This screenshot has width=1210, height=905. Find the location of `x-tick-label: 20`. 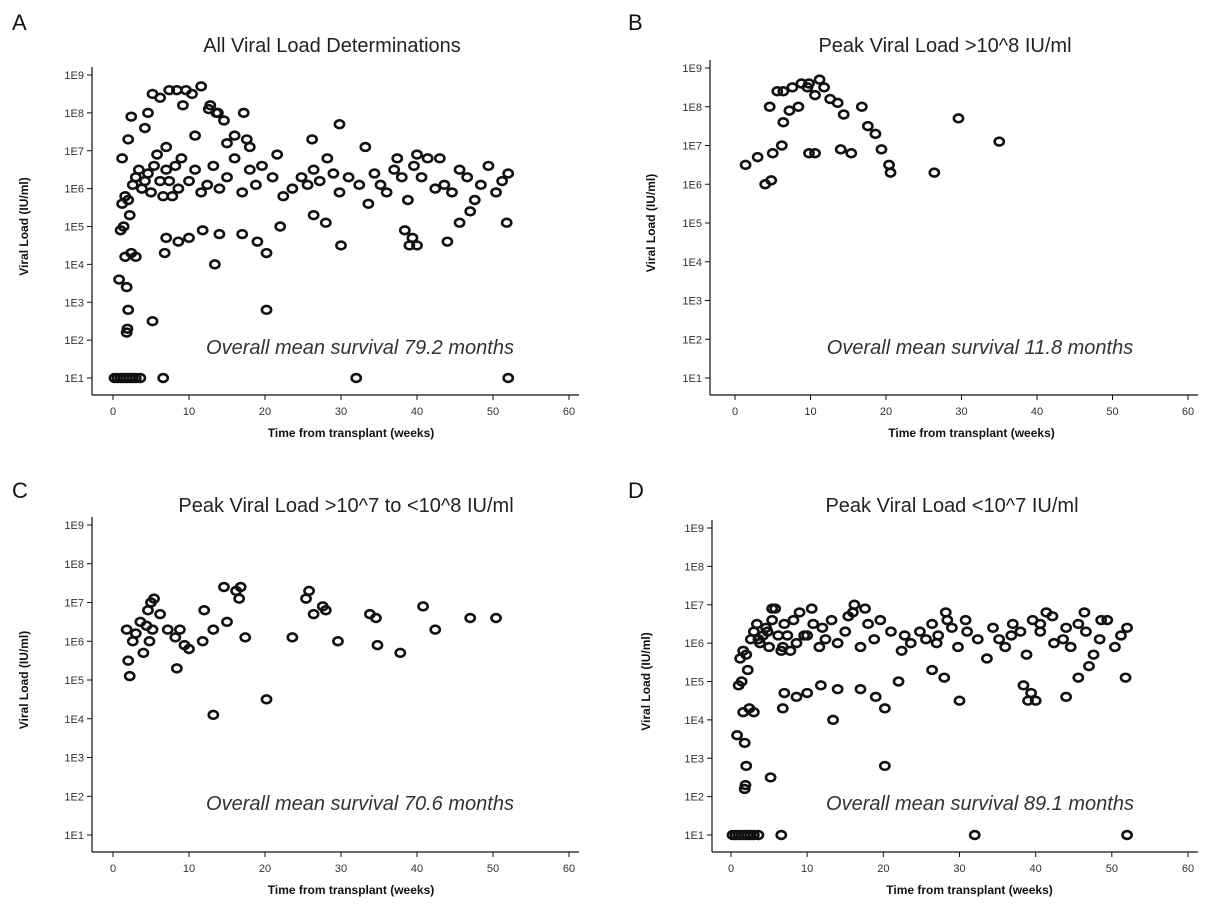

x-tick-label: 20 is located at coordinates (265, 869).